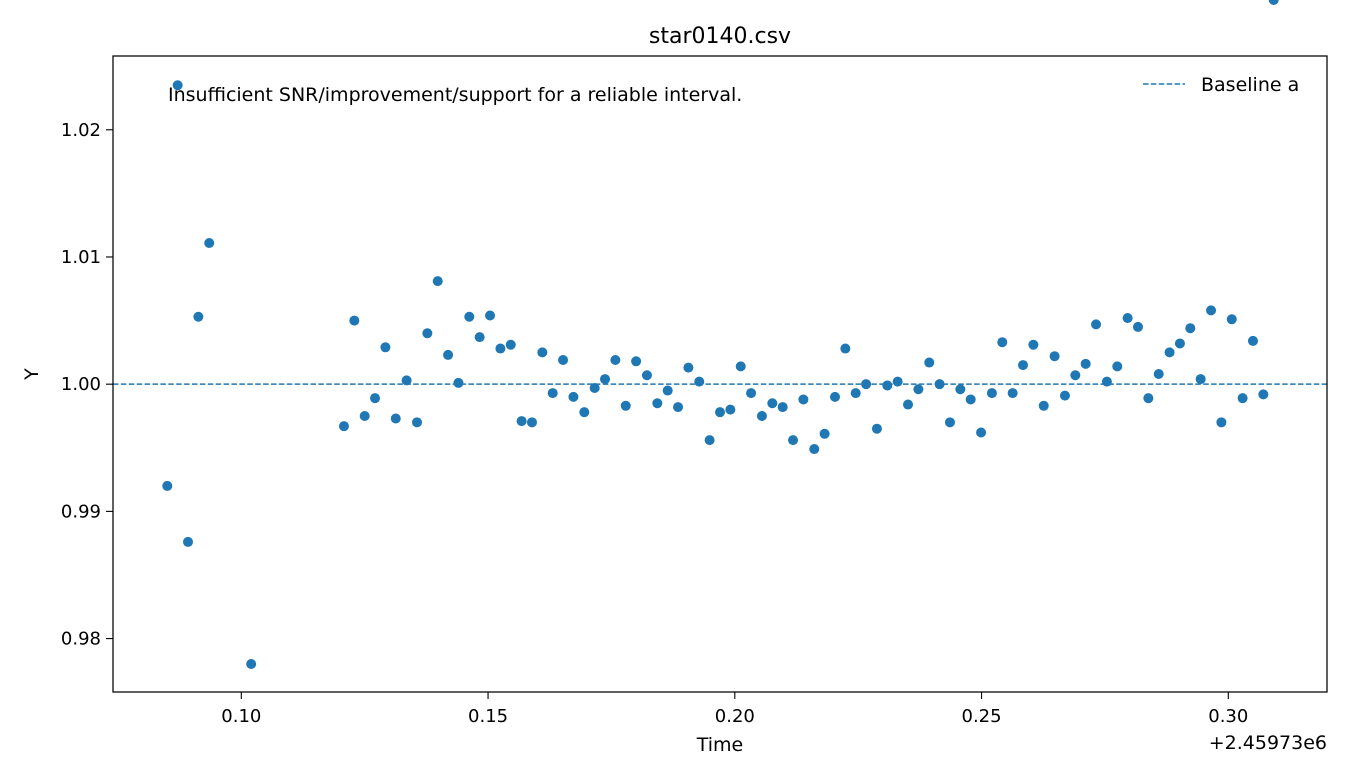 This screenshot has height=780, width=1350. What do you see at coordinates (488, 716) in the screenshot?
I see `x-tick-label: 0.15` at bounding box center [488, 716].